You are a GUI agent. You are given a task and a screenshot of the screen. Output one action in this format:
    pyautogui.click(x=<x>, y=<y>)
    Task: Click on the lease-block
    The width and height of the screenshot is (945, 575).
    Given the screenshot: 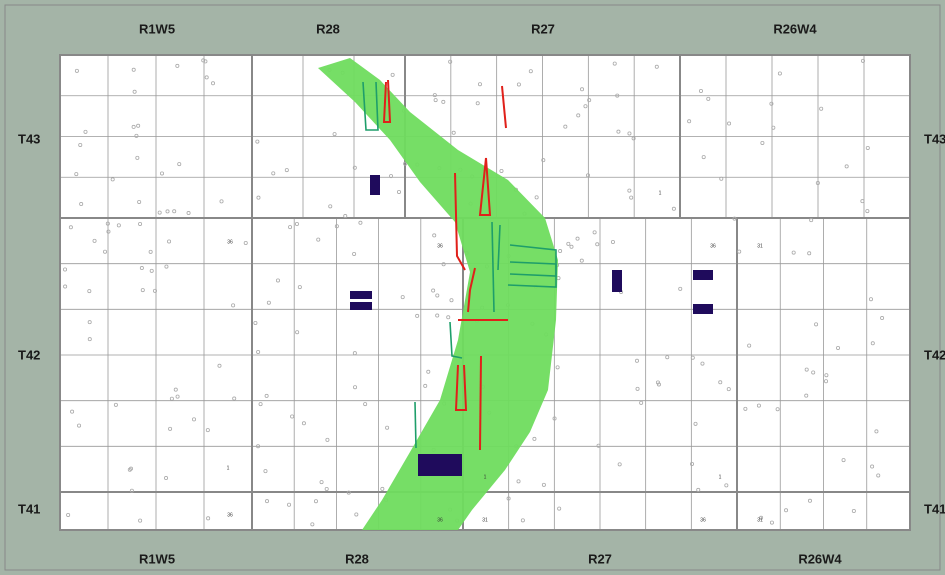 What is the action you would take?
    pyautogui.click(x=361, y=295)
    